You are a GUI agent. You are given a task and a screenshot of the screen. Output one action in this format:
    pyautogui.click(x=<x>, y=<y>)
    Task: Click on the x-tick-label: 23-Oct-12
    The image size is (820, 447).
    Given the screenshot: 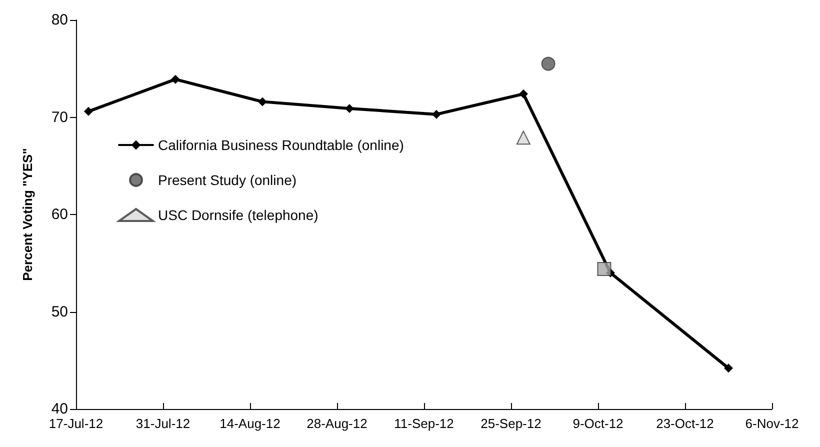 What is the action you would take?
    pyautogui.click(x=685, y=423)
    